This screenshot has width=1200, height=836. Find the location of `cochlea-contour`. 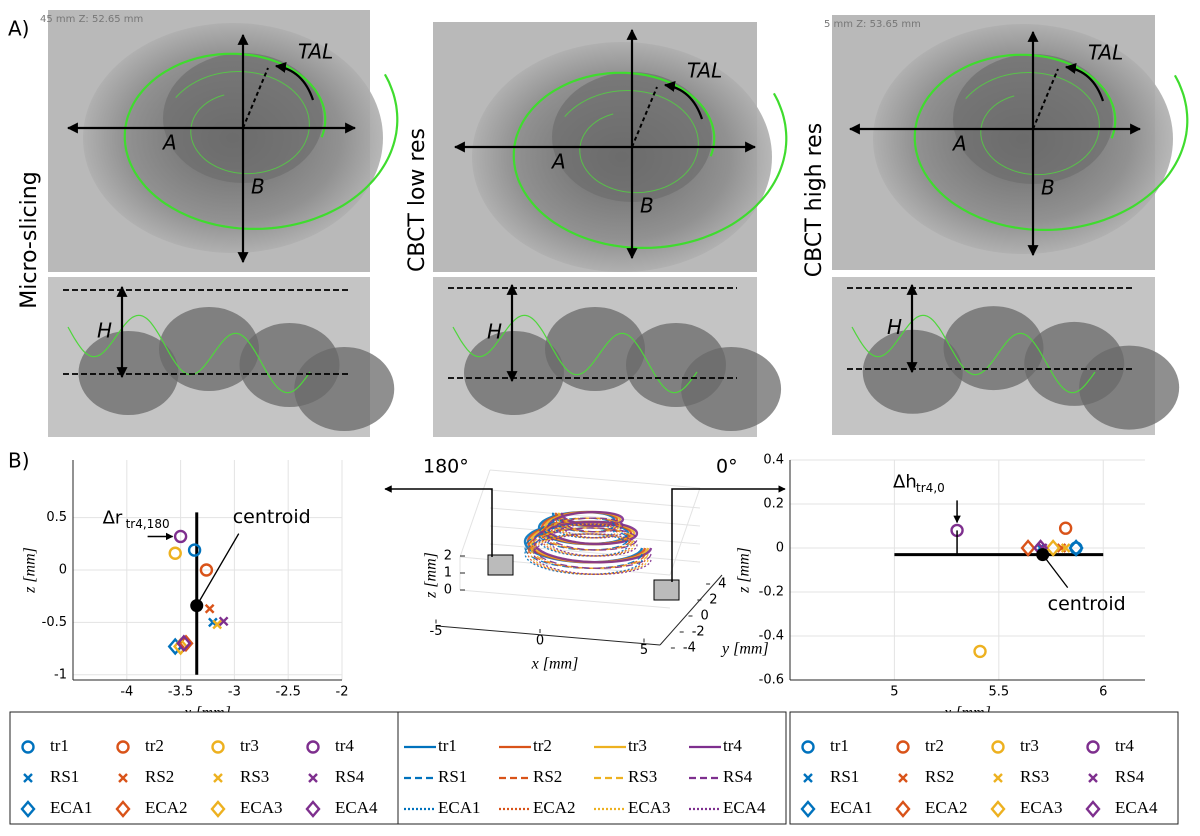

cochlea-contour is located at coordinates (650, 160).